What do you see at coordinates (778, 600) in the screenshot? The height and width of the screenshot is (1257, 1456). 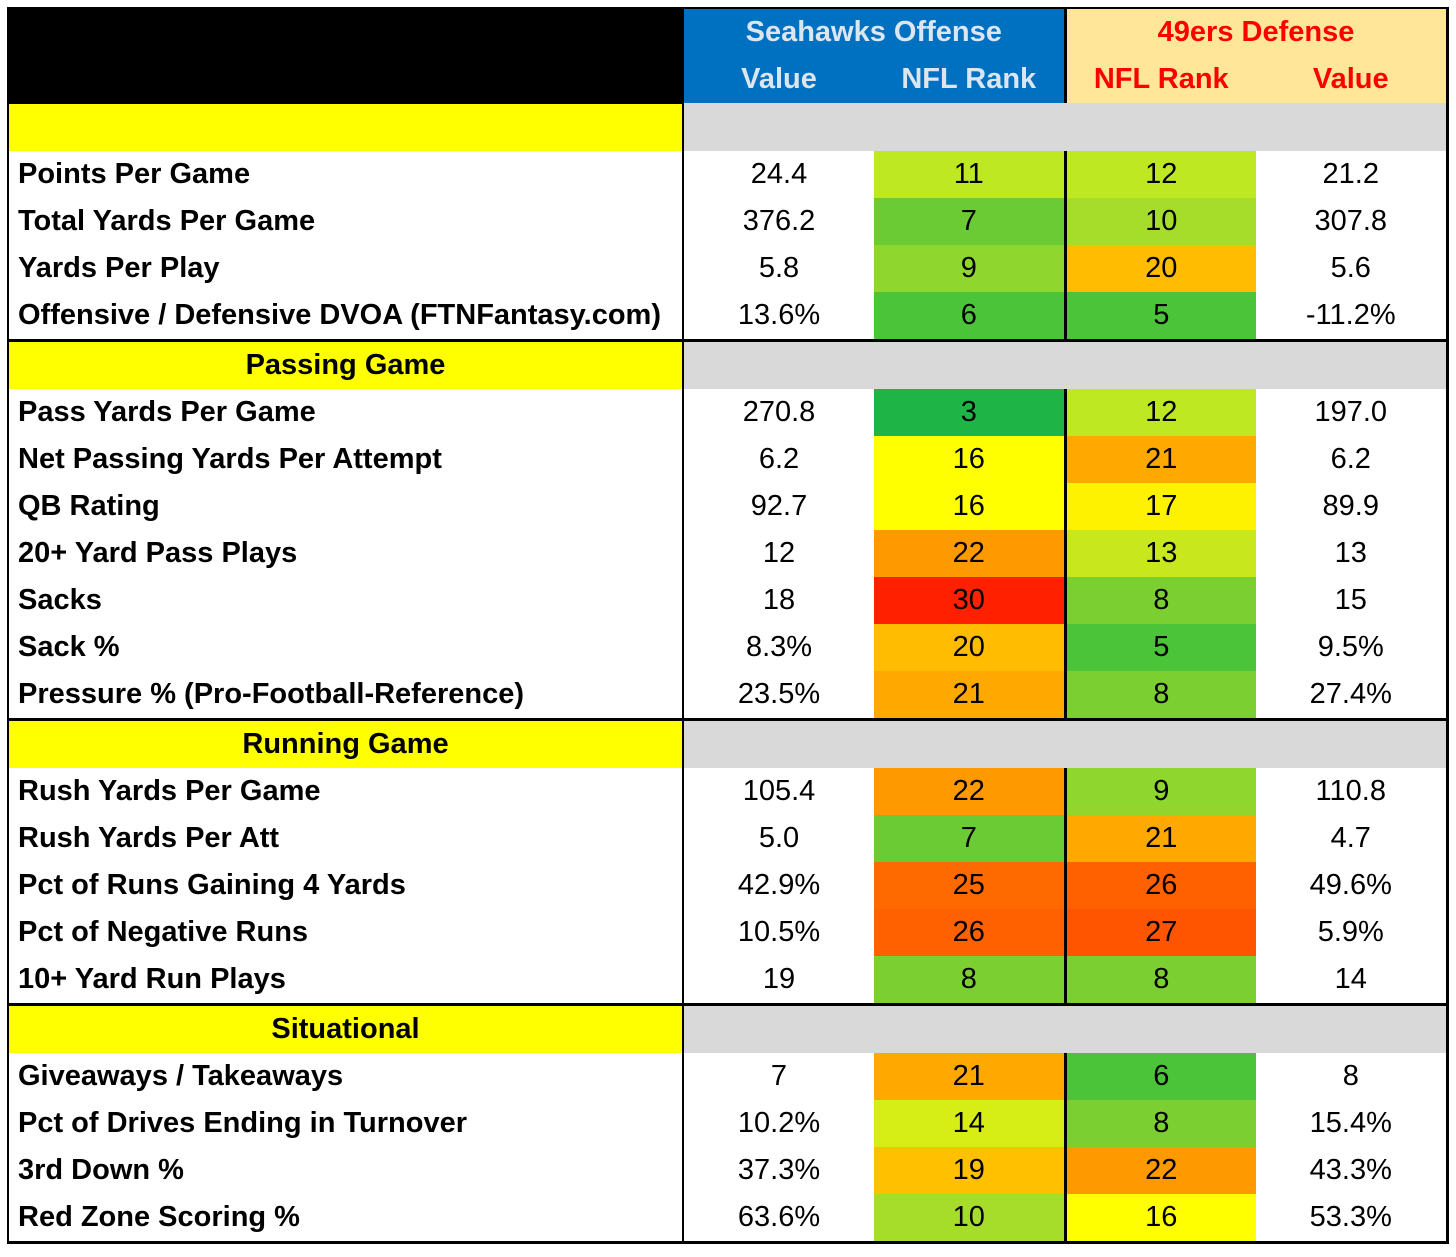 I see `offense-value: 18` at bounding box center [778, 600].